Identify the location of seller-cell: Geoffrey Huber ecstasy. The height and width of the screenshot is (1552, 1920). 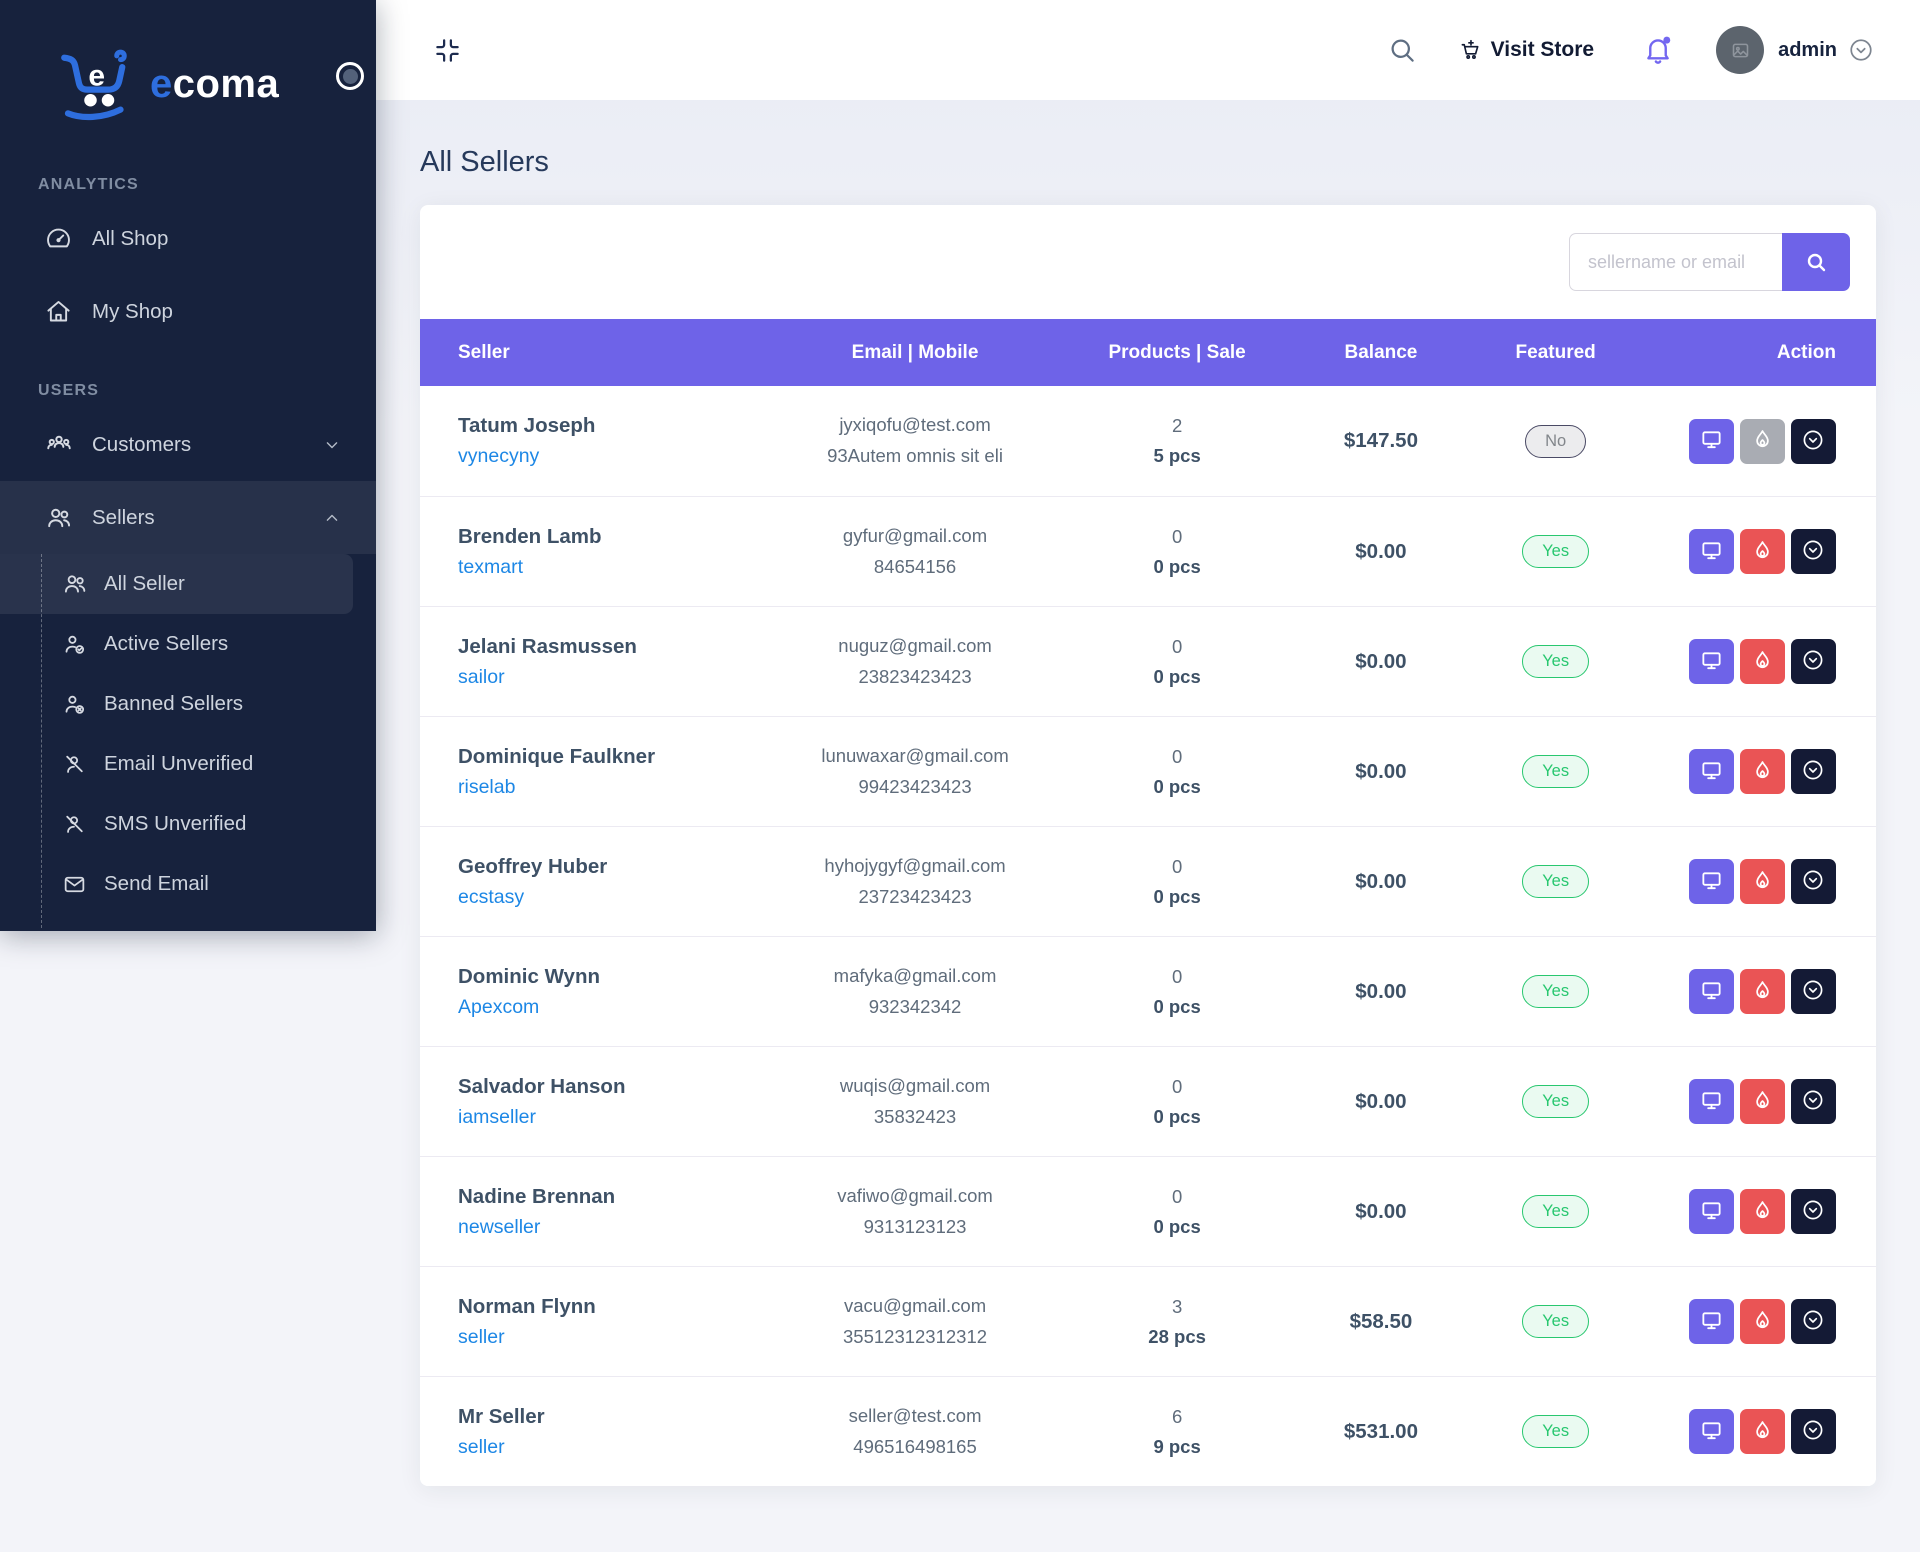
(594, 882).